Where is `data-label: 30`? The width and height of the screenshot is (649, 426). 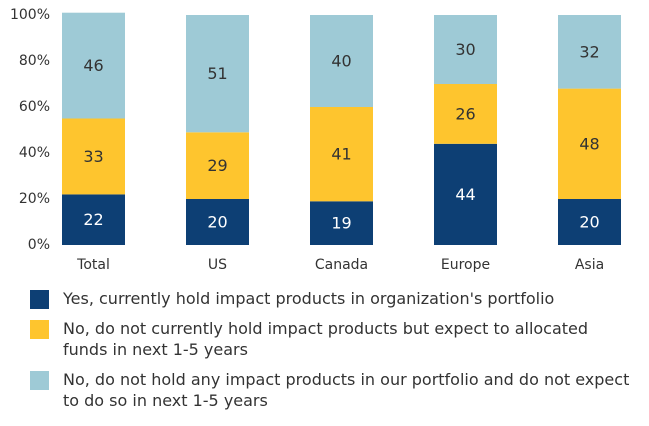 data-label: 30 is located at coordinates (465, 49).